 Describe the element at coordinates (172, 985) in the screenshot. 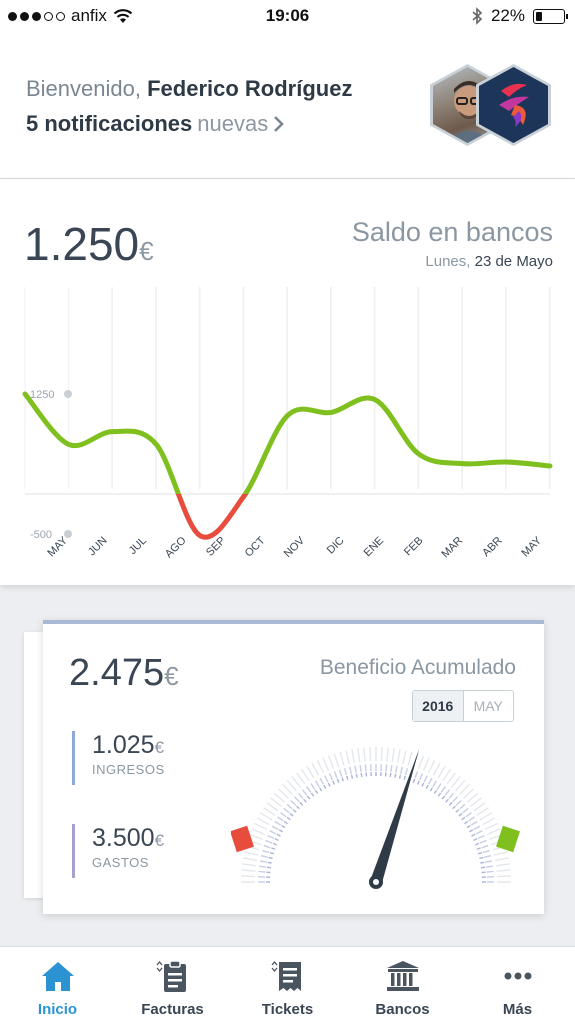

I see `tab-facturas: Facturas` at that location.